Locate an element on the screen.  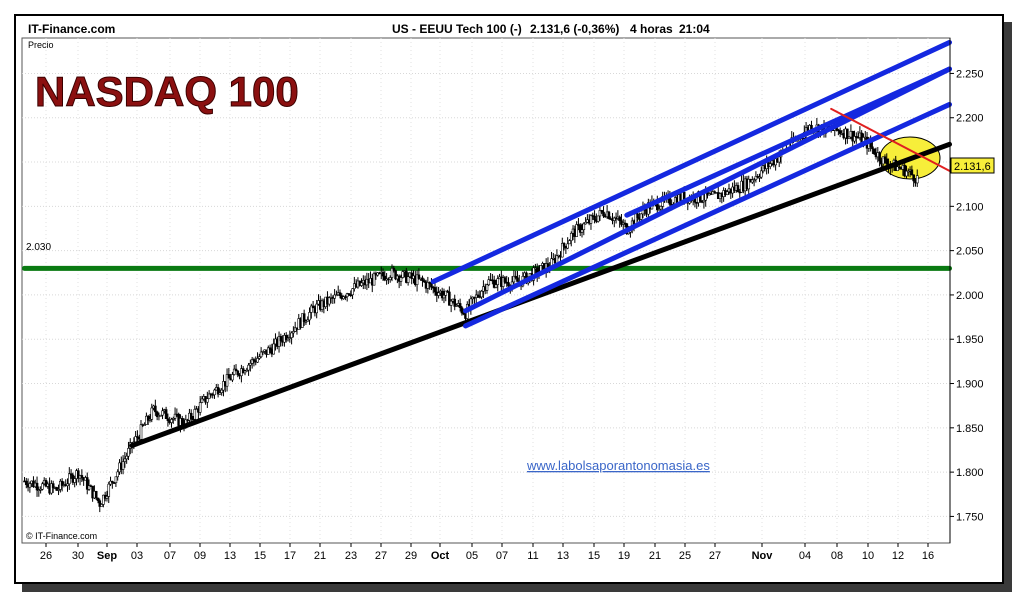
x-tick-label: 12 is located at coordinates (898, 556).